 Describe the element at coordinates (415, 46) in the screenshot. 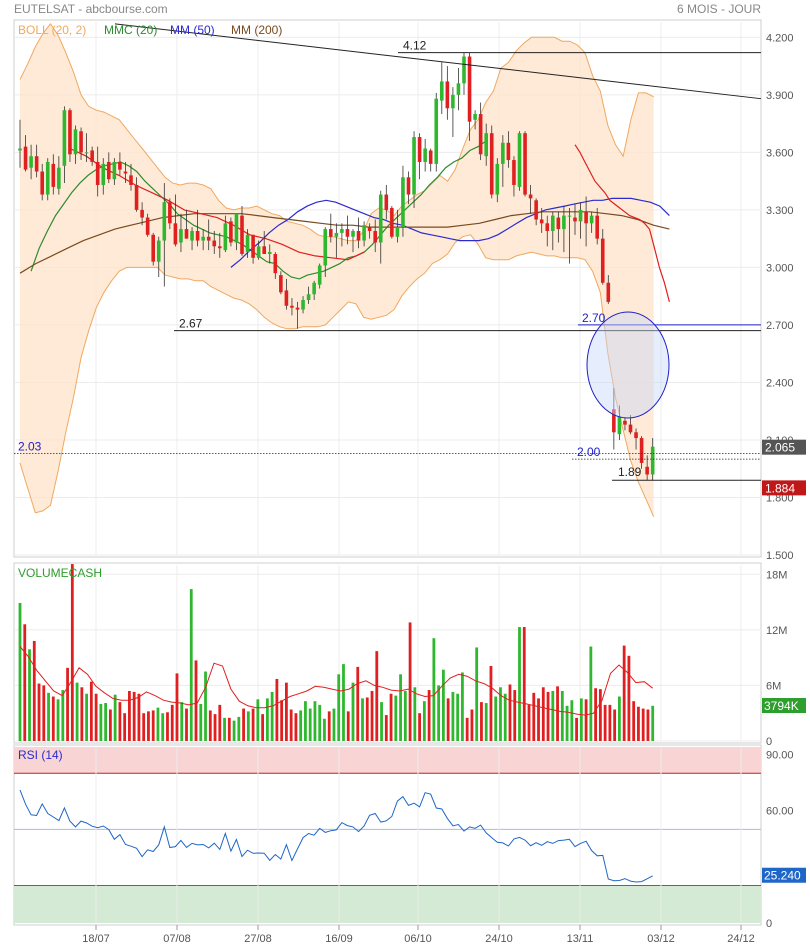

I see `high-level-label: 4.12` at that location.